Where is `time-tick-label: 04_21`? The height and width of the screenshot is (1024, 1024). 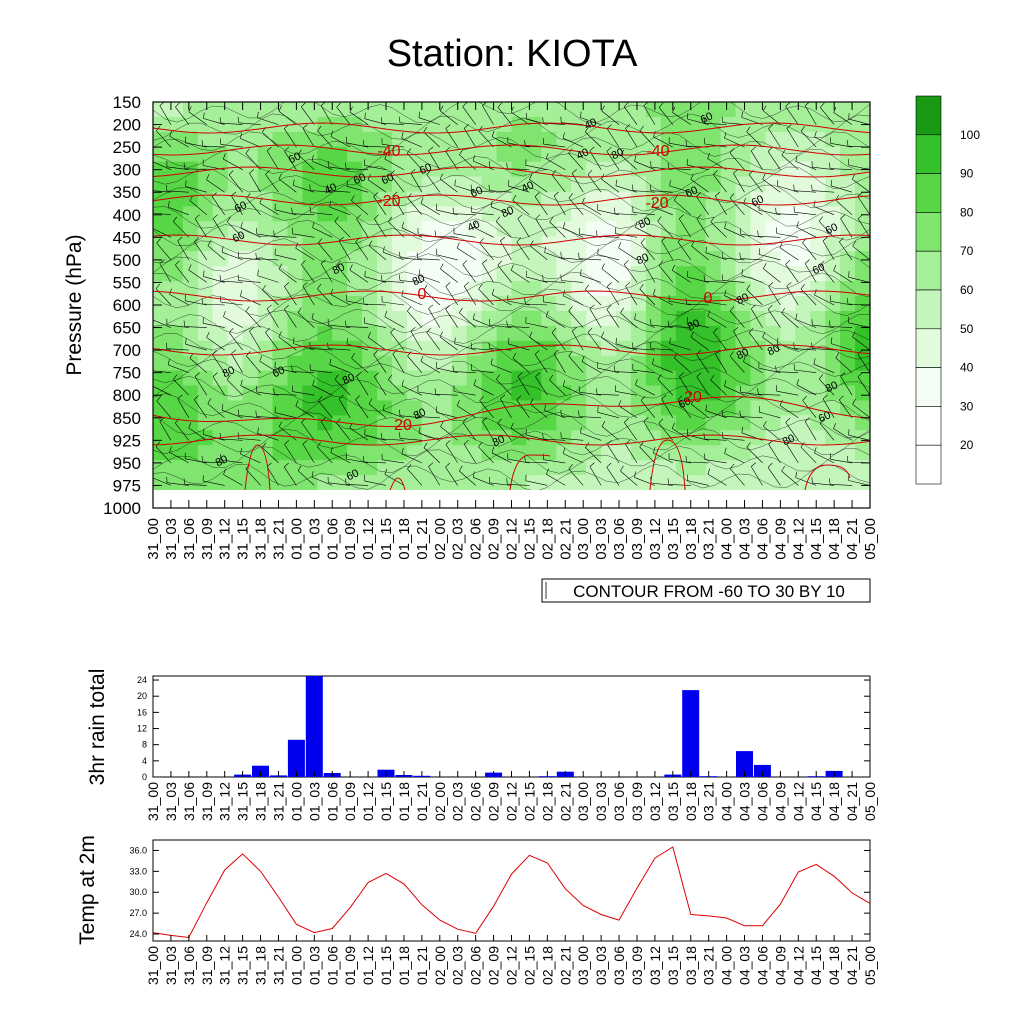 time-tick-label: 04_21 is located at coordinates (852, 539).